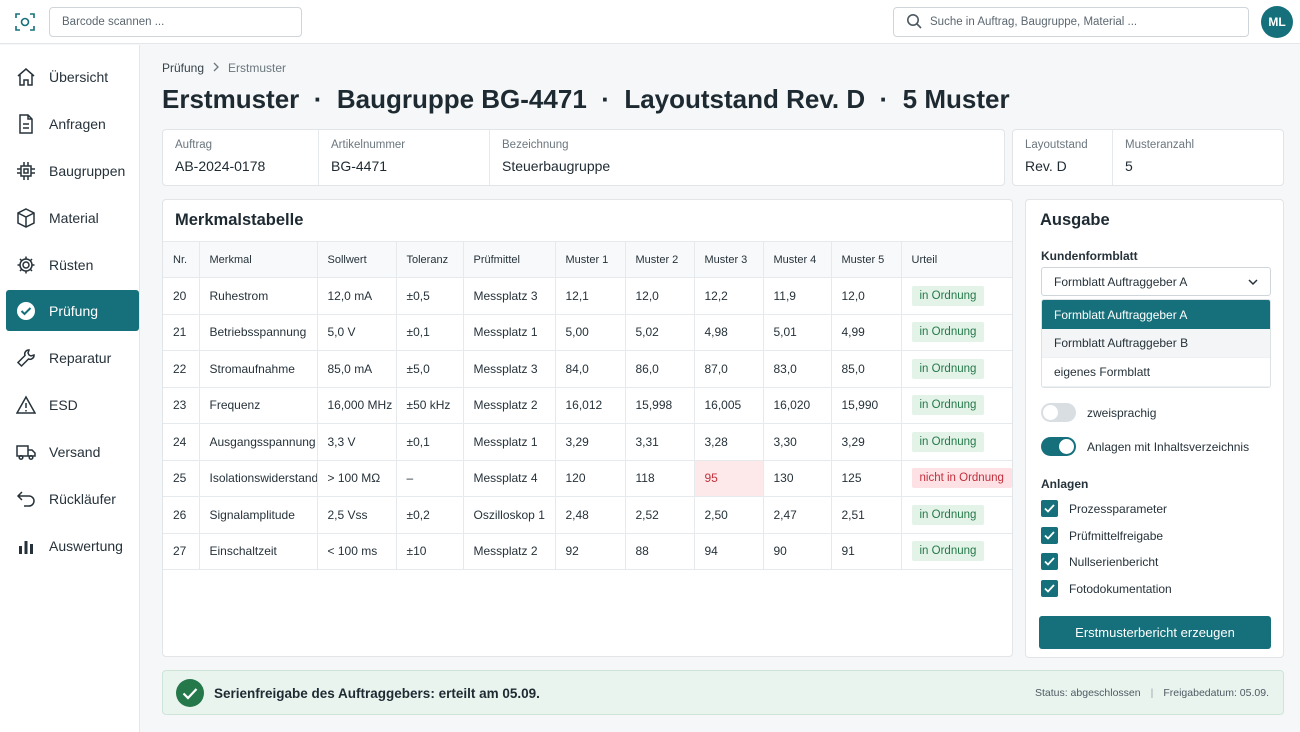 This screenshot has width=1300, height=732. Describe the element at coordinates (729, 405) in the screenshot. I see `cell-muster: 16,005` at that location.